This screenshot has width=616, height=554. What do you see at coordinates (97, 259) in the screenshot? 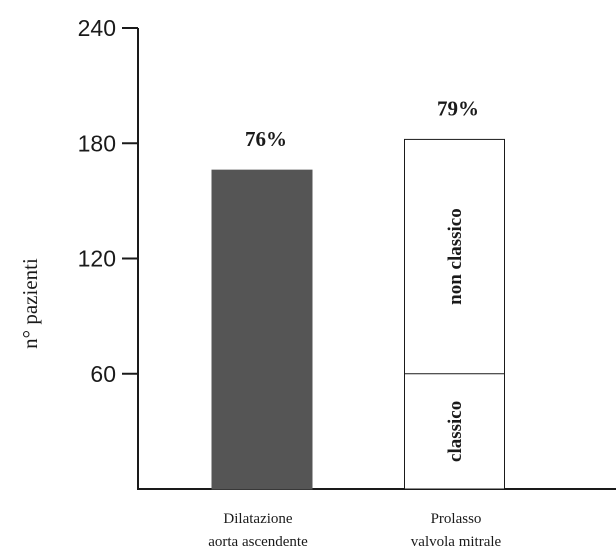
I see `y-tick-label: 120` at bounding box center [97, 259].